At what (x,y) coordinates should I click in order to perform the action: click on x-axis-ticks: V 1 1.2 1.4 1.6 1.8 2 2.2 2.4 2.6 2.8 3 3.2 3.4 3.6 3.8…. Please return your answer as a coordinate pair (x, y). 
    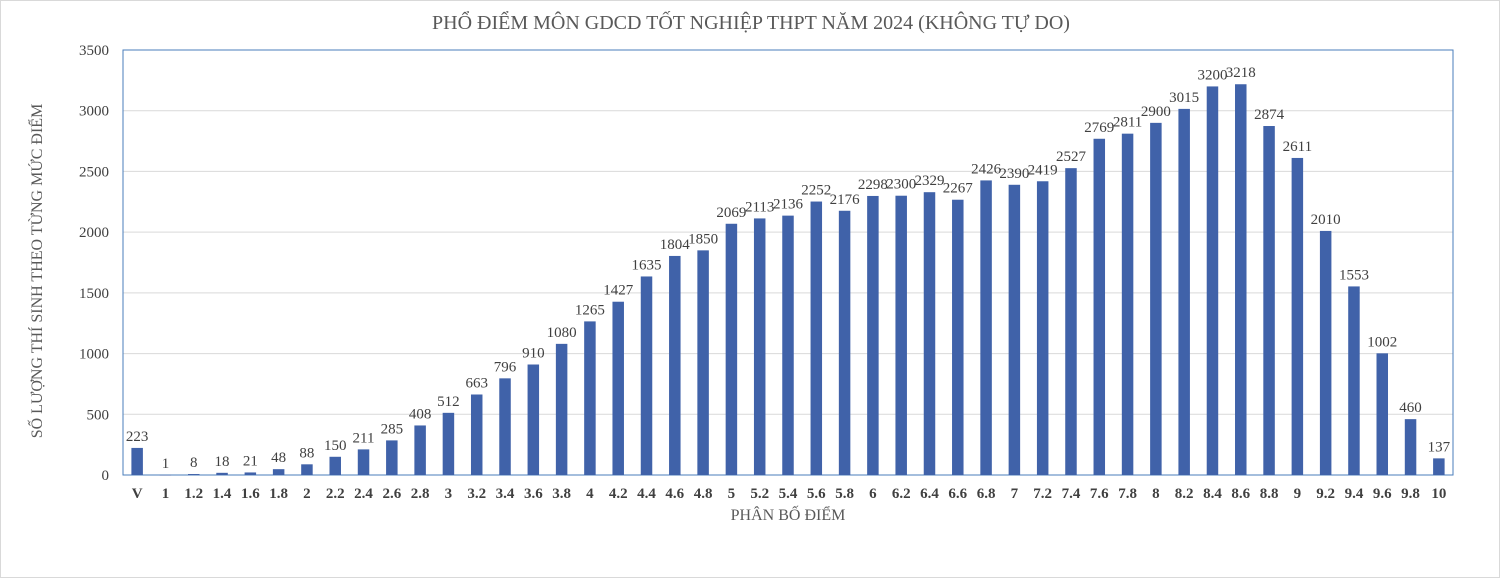
    Looking at the image, I should click on (789, 494).